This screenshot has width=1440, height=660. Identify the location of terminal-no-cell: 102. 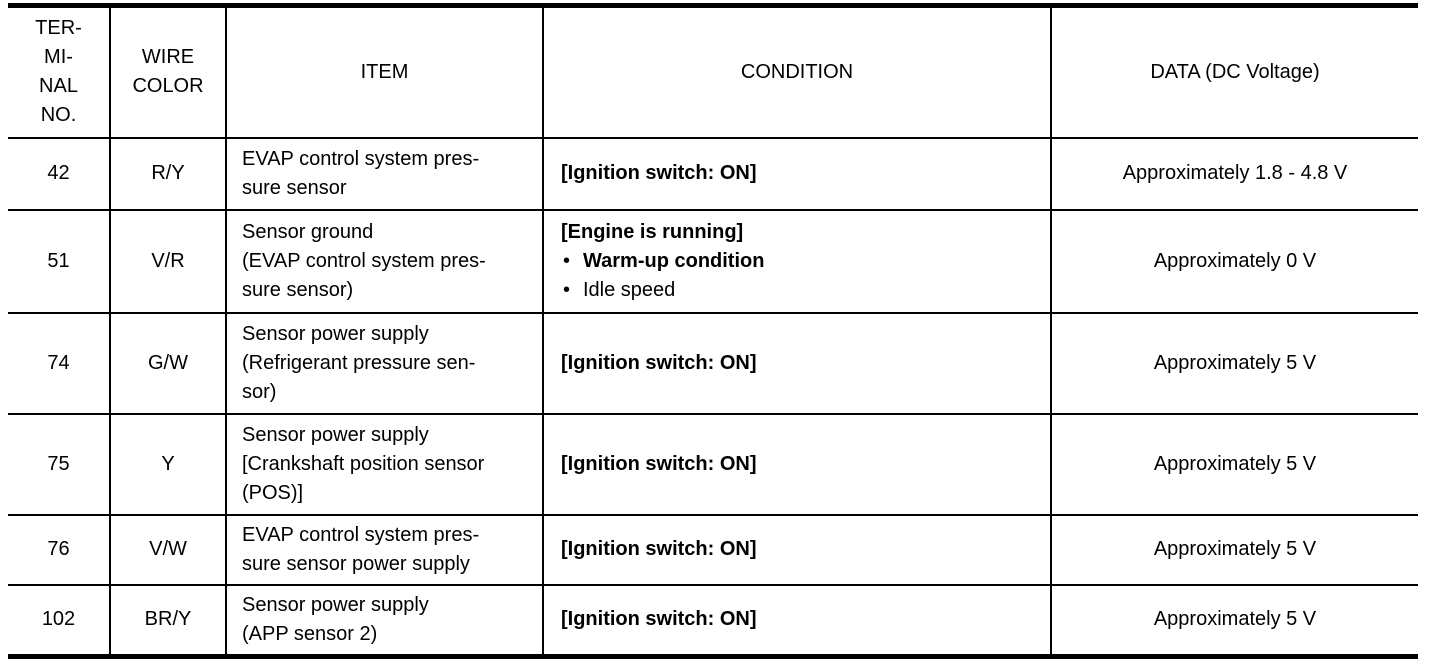
(59, 621).